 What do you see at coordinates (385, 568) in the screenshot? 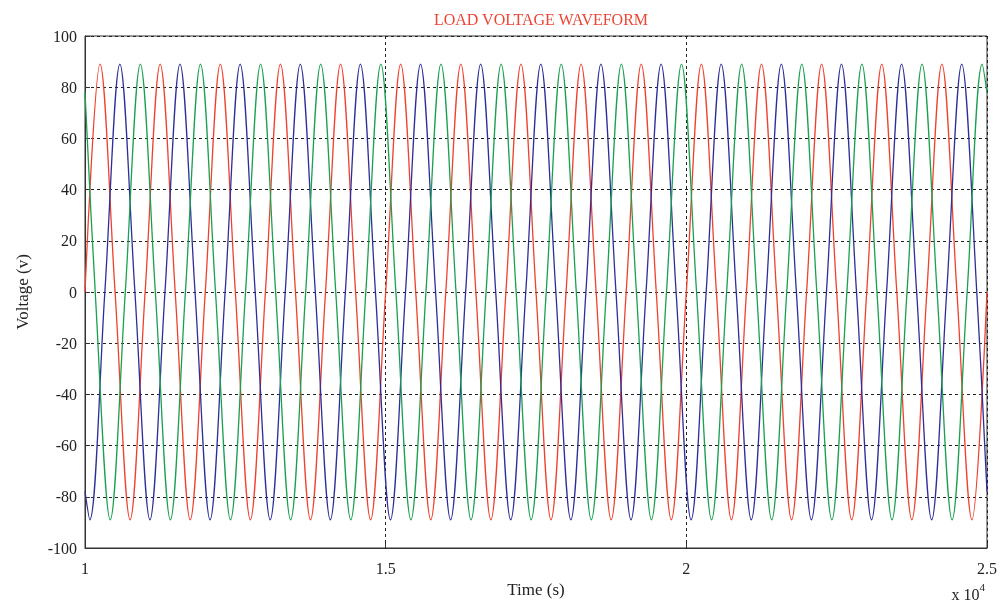
I see `x-tick-label: 1.5` at bounding box center [385, 568].